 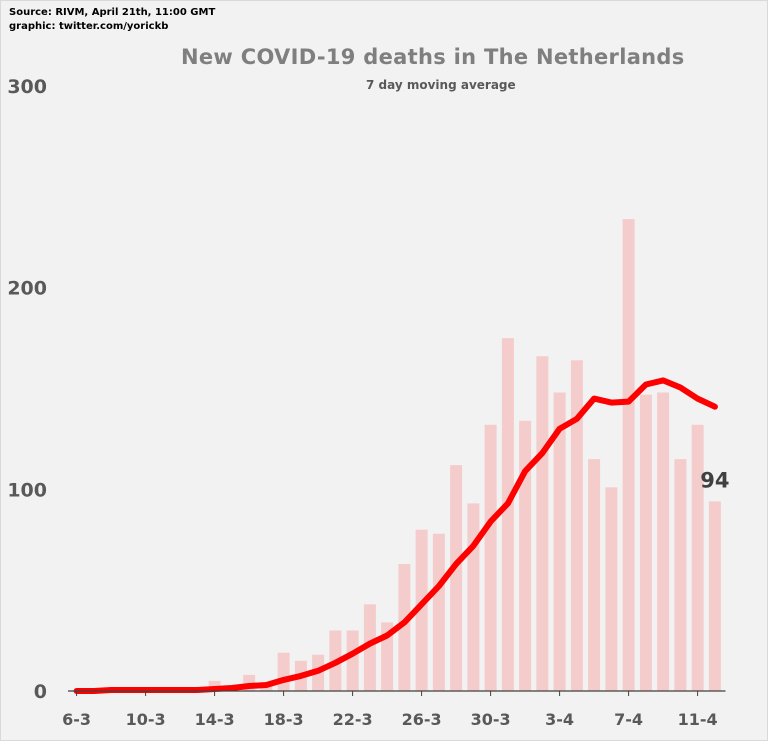 What do you see at coordinates (698, 719) in the screenshot?
I see `x-tick-label-11-4: 11-4` at bounding box center [698, 719].